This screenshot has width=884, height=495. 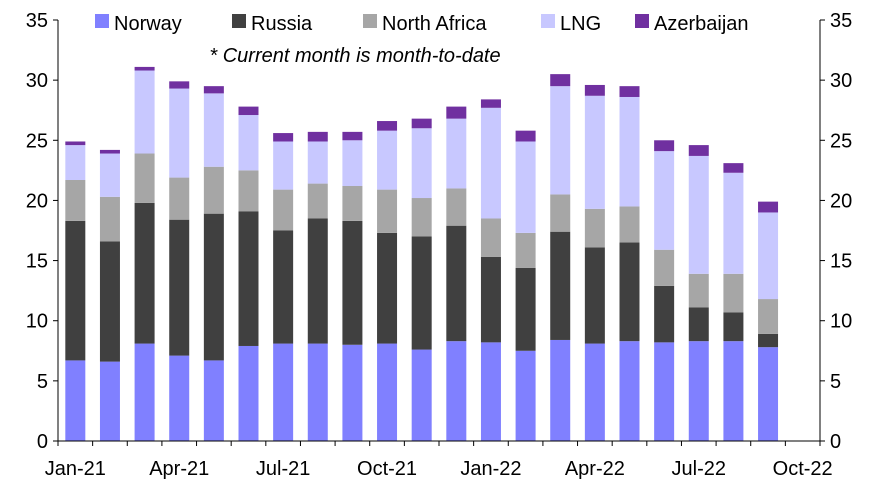 I want to click on y-tick-label-left: 35, so click(x=37, y=21).